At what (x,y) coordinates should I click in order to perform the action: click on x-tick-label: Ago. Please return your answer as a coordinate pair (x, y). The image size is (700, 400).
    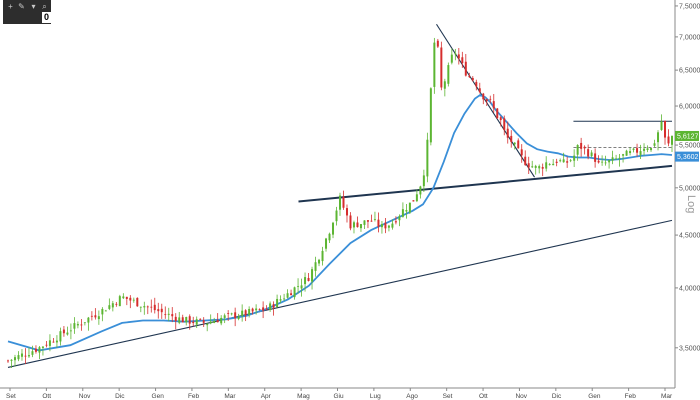
    Looking at the image, I should click on (412, 396).